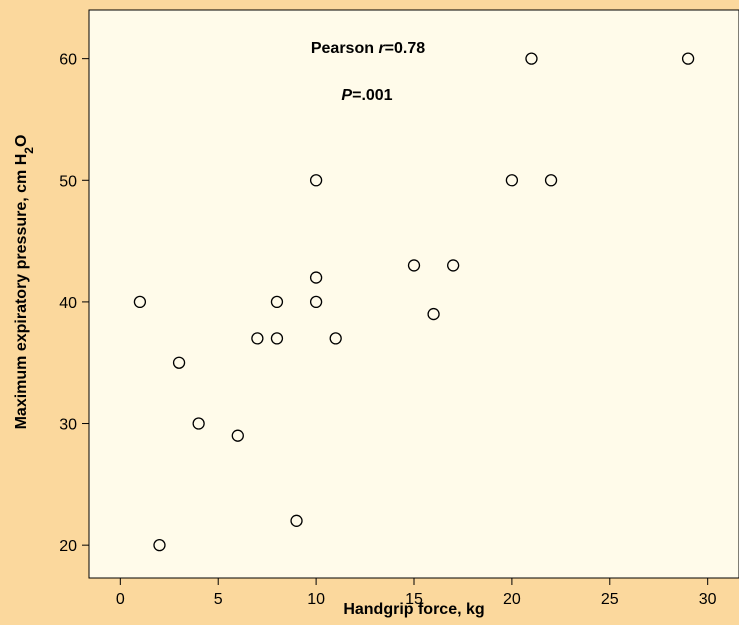 The image size is (739, 625). Describe the element at coordinates (414, 599) in the screenshot. I see `x-tick-label: 15` at that location.